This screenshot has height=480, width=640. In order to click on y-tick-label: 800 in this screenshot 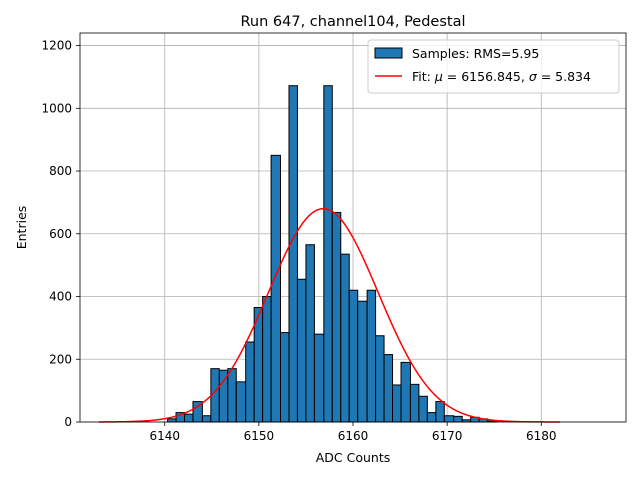, I will do `click(60, 171)`.